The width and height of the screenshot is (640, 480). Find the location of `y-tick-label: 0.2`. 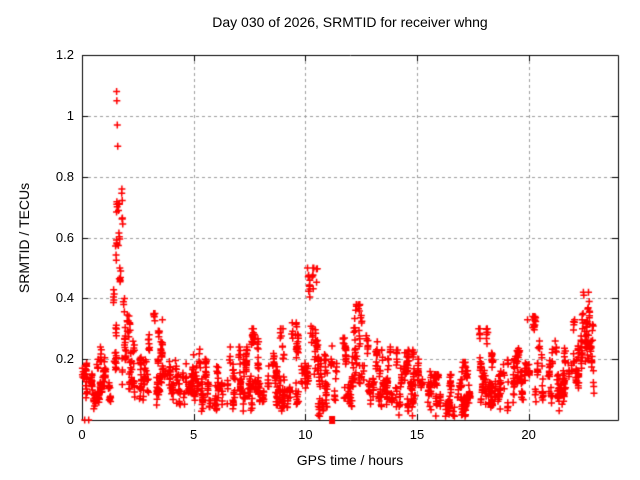

y-tick-label: 0.2 is located at coordinates (64, 359).